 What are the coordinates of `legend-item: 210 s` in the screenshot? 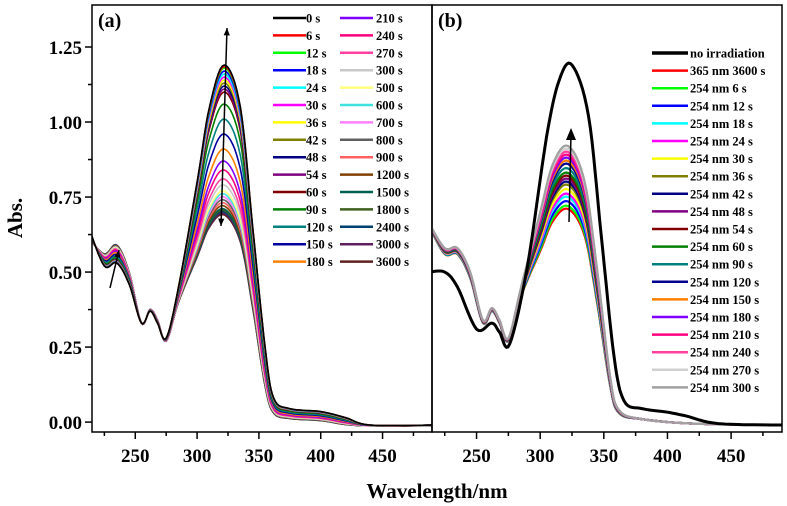 It's located at (371, 19).